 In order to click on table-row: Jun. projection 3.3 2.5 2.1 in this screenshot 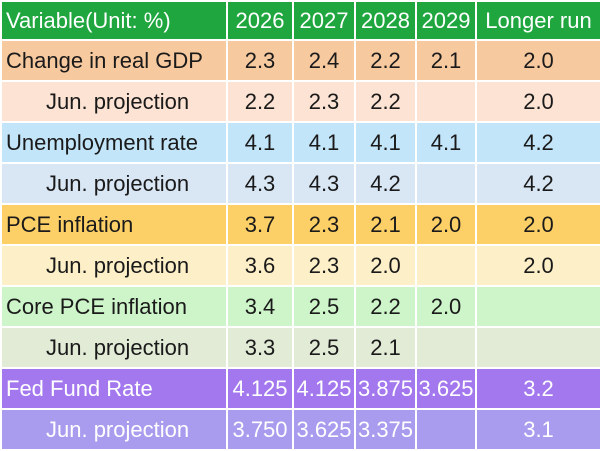, I will do `click(300, 347)`.